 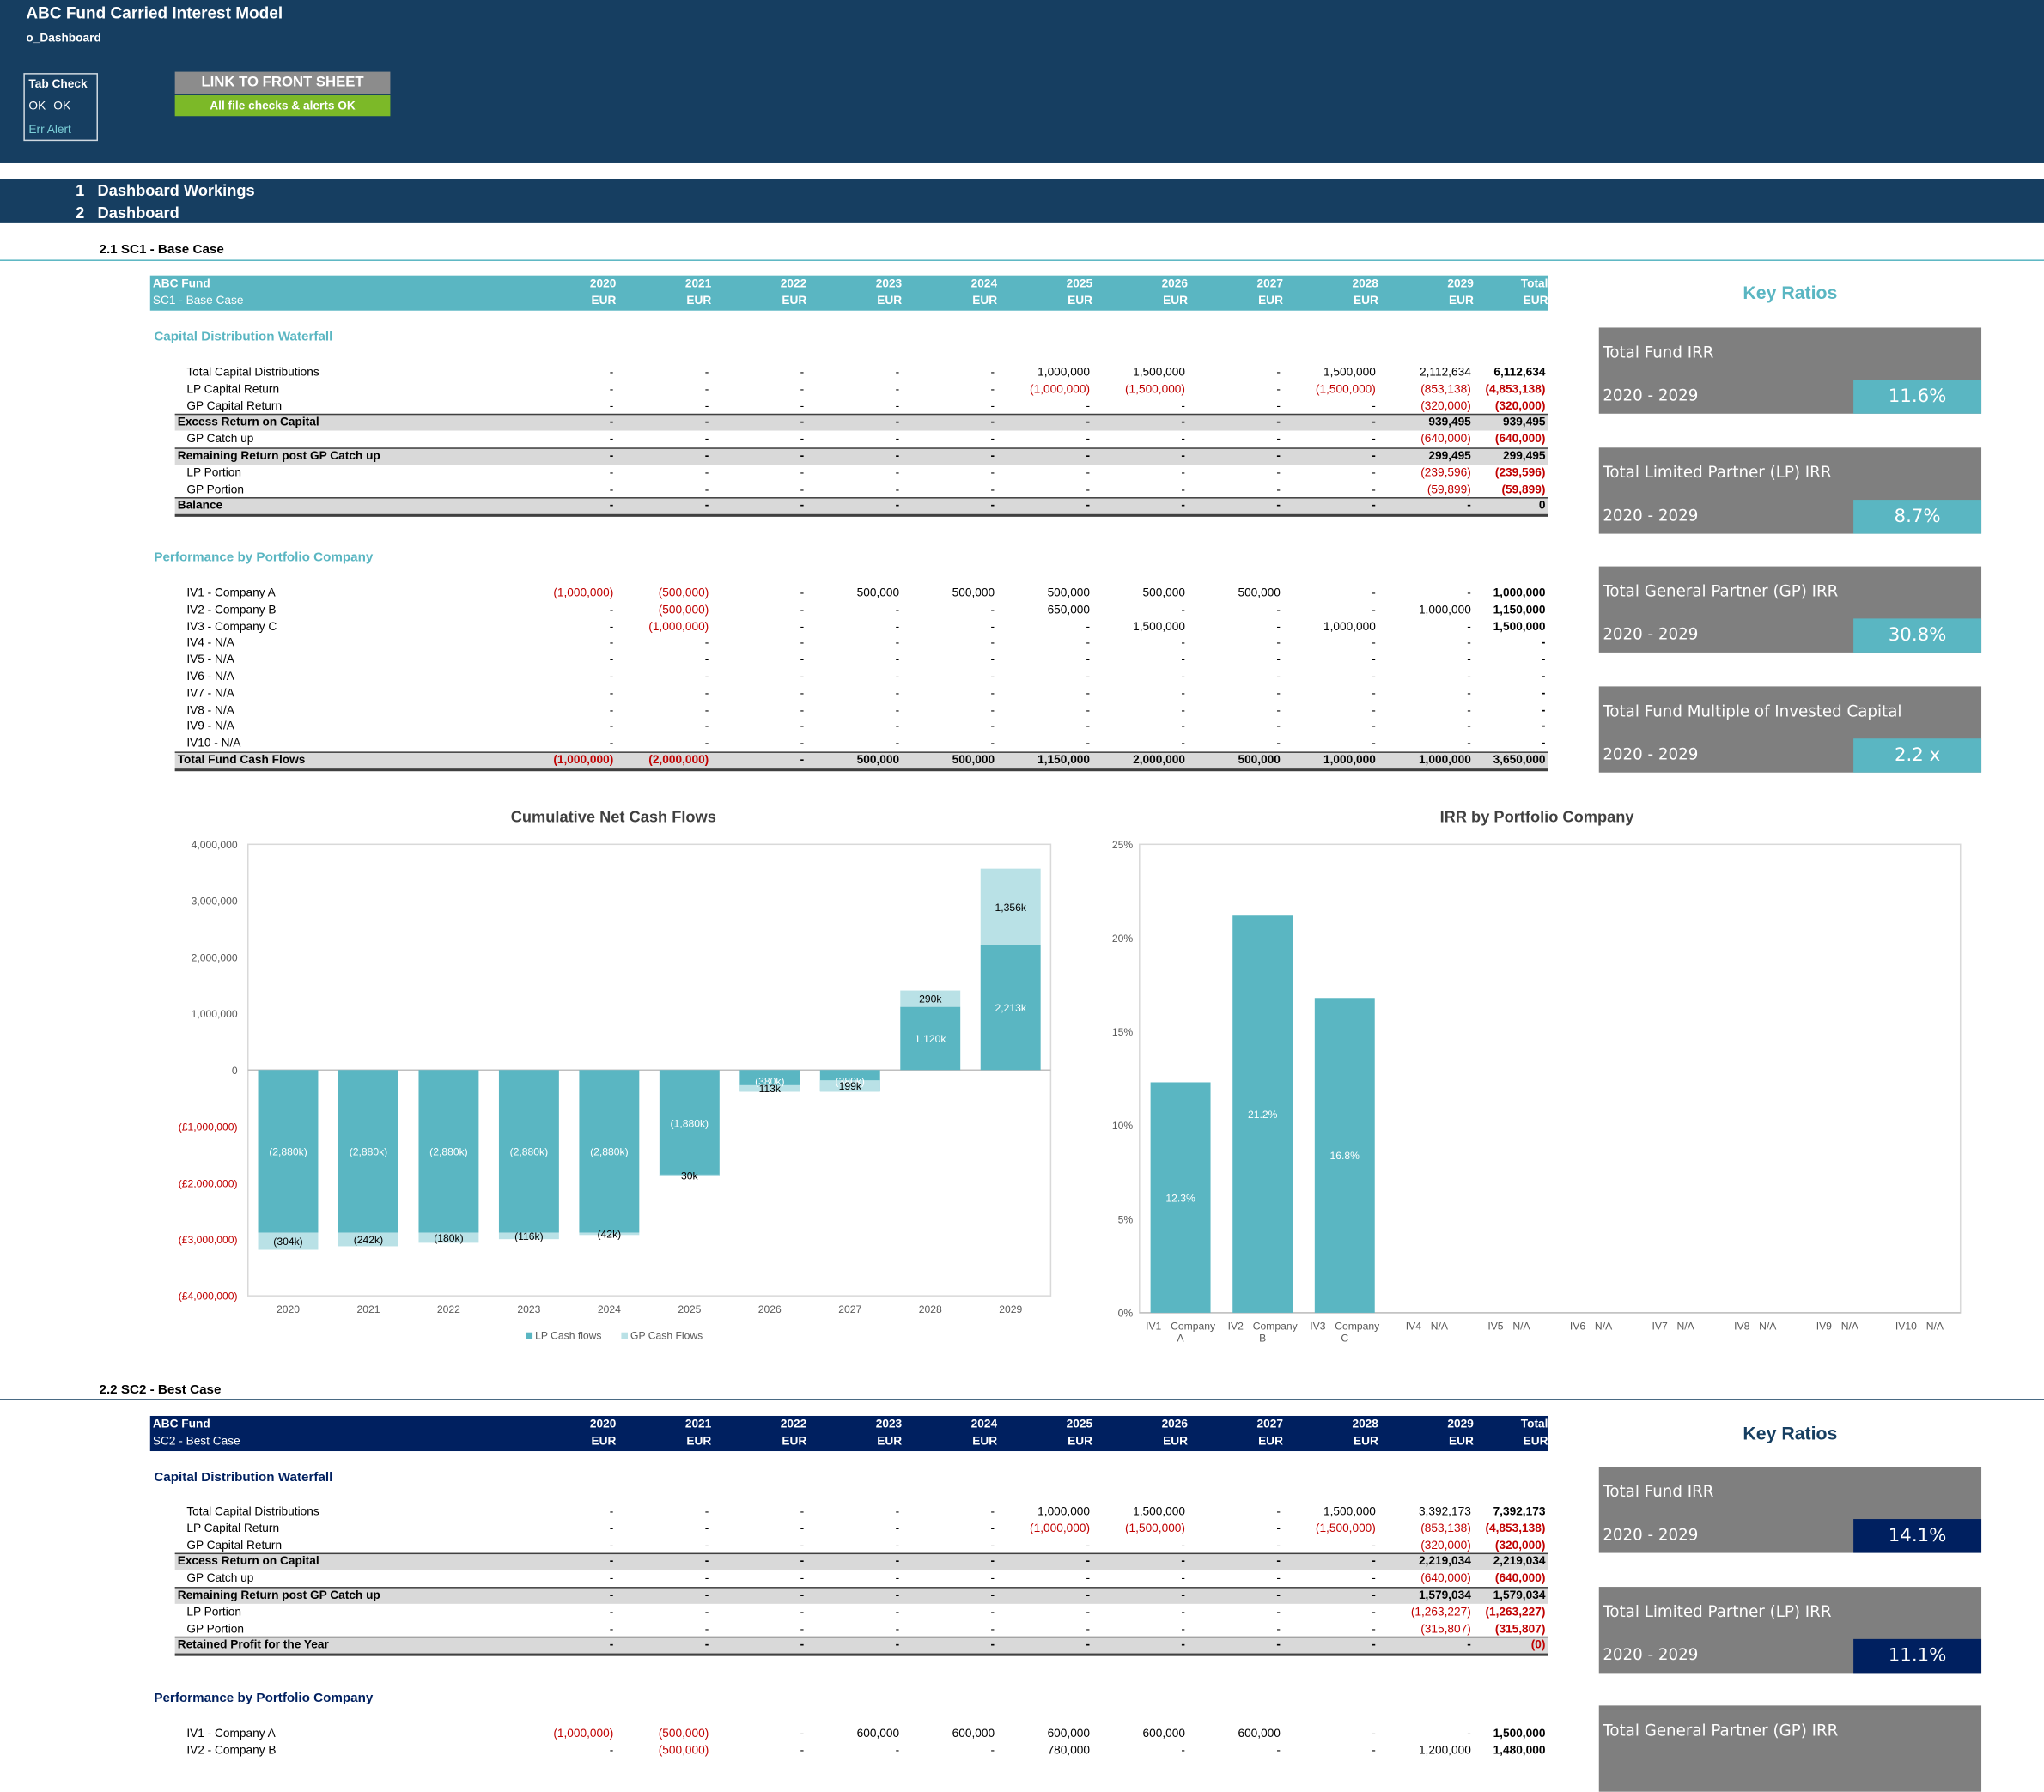 What do you see at coordinates (252, 372) in the screenshot?
I see `row-label: Total Capital Distributions` at bounding box center [252, 372].